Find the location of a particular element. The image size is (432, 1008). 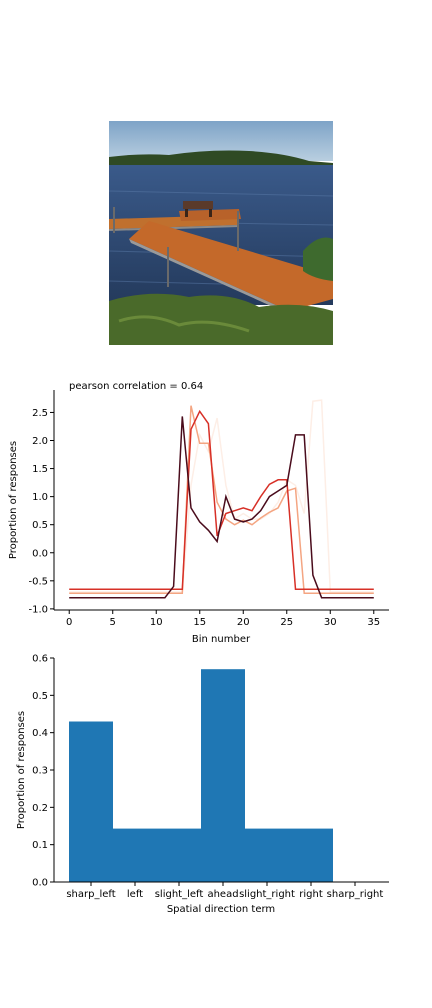

bar-sharp_left is located at coordinates (91, 801).